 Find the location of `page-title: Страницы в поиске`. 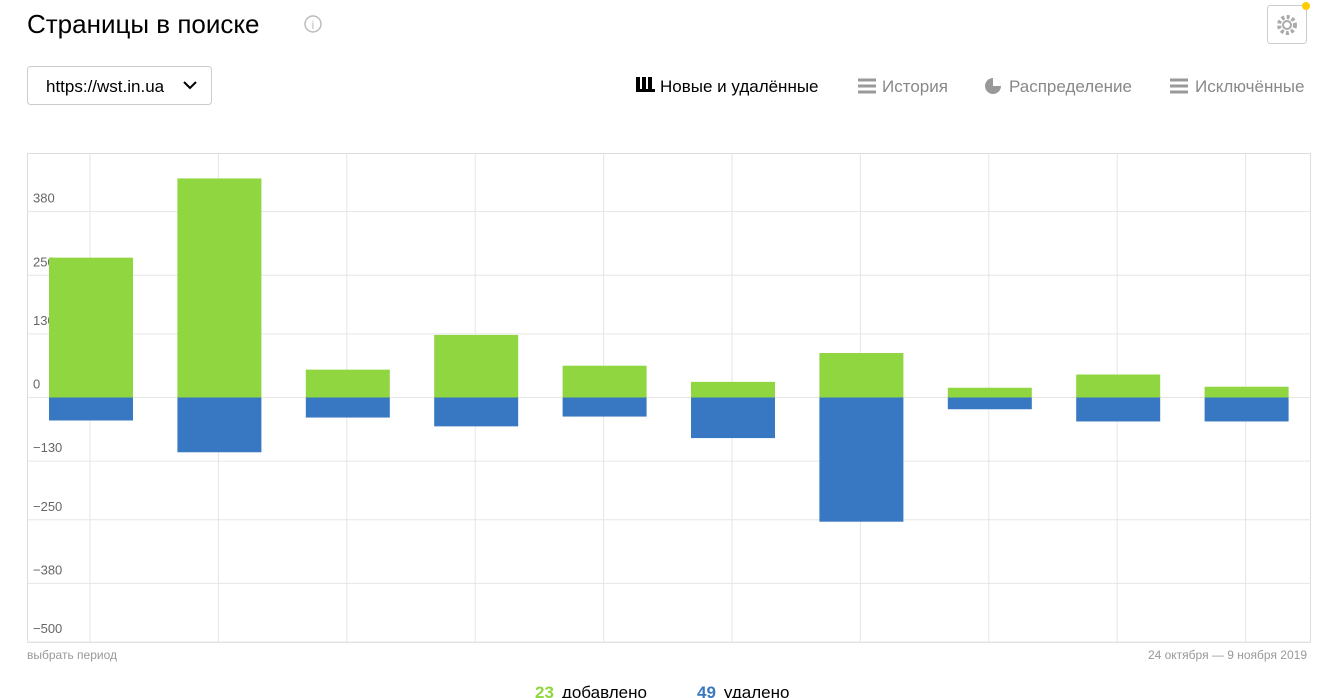

page-title: Страницы в поиске is located at coordinates (143, 24).